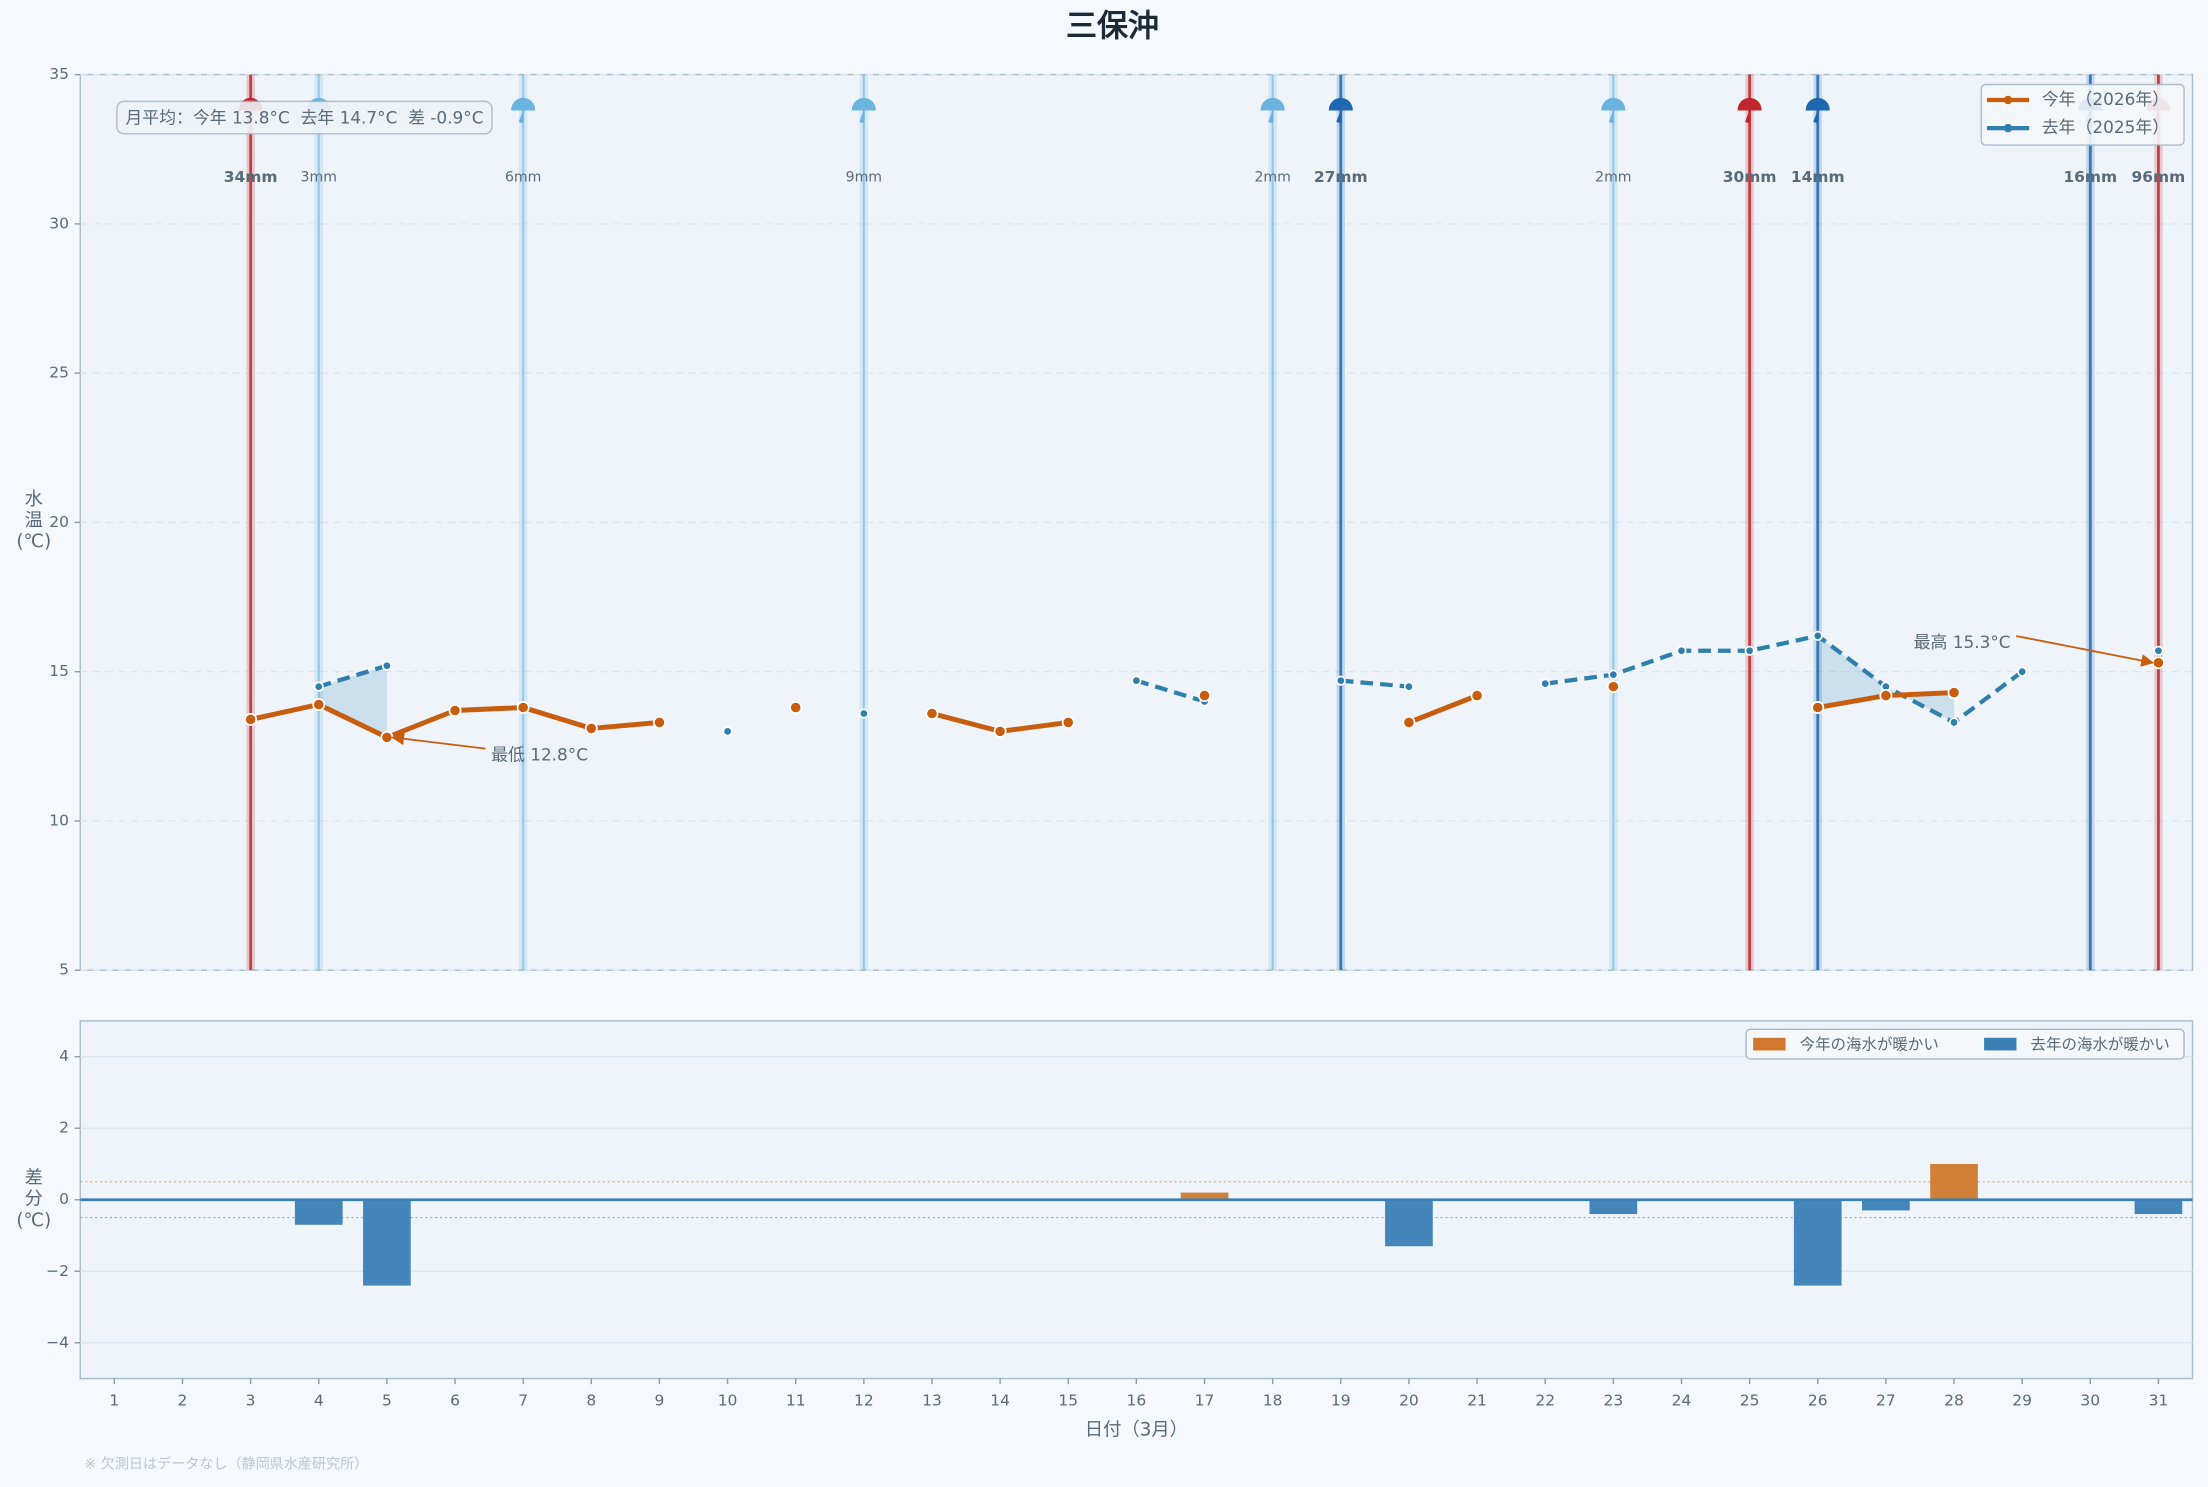 This screenshot has height=1487, width=2208. What do you see at coordinates (539, 755) in the screenshot?
I see `annotation: 最低 12.8°C` at bounding box center [539, 755].